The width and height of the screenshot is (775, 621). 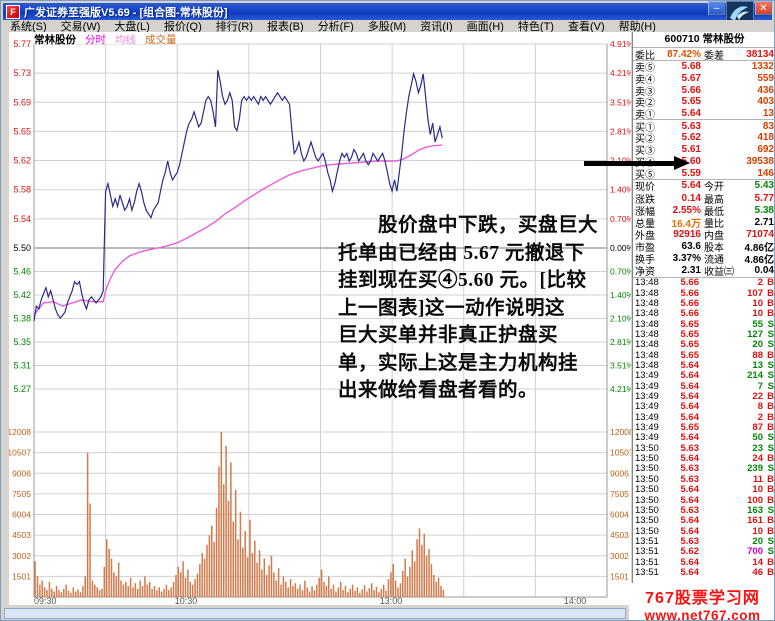 I want to click on menu-item: 交易(W), so click(x=80, y=27).